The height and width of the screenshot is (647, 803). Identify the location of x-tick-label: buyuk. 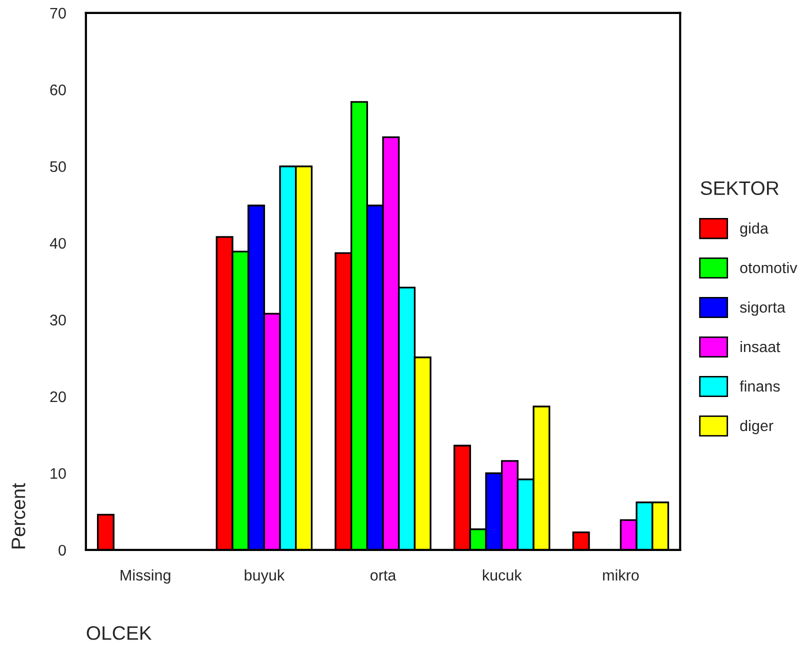
(264, 576).